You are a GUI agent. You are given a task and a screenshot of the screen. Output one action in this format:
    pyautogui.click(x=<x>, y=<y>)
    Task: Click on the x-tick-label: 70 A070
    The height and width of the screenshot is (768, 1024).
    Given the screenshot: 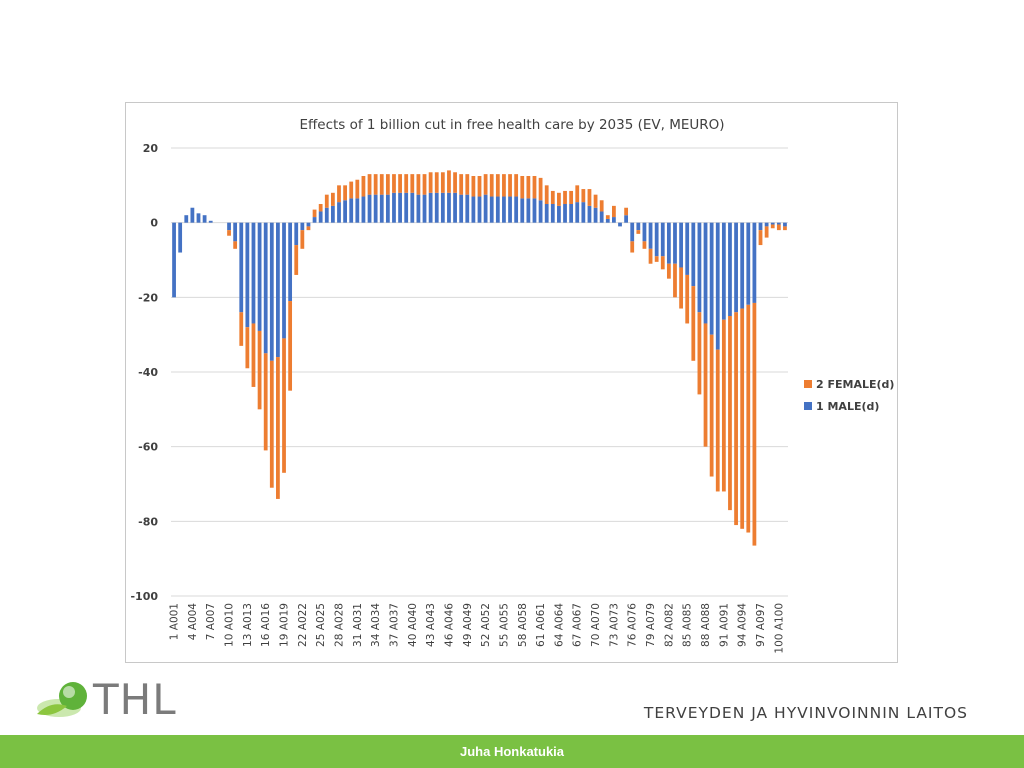 What is the action you would take?
    pyautogui.click(x=596, y=625)
    